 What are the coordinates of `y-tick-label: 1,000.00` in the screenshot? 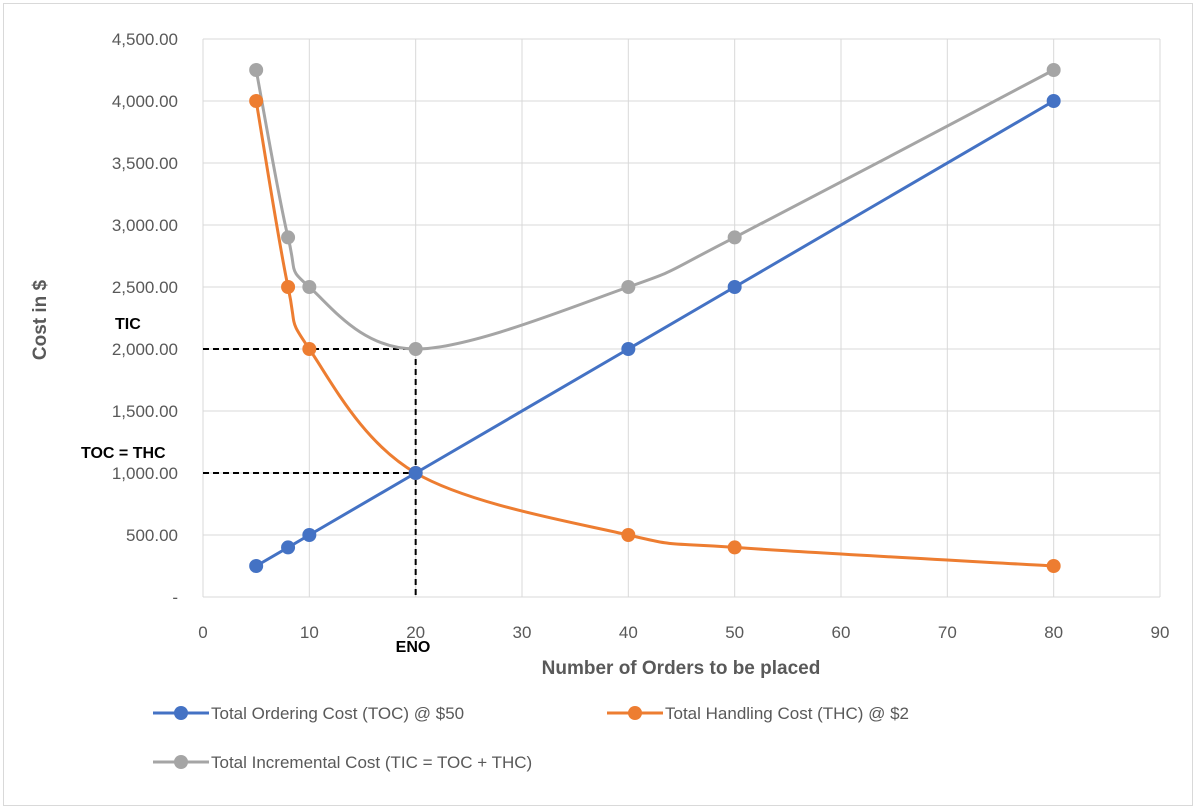 It's located at (145, 473).